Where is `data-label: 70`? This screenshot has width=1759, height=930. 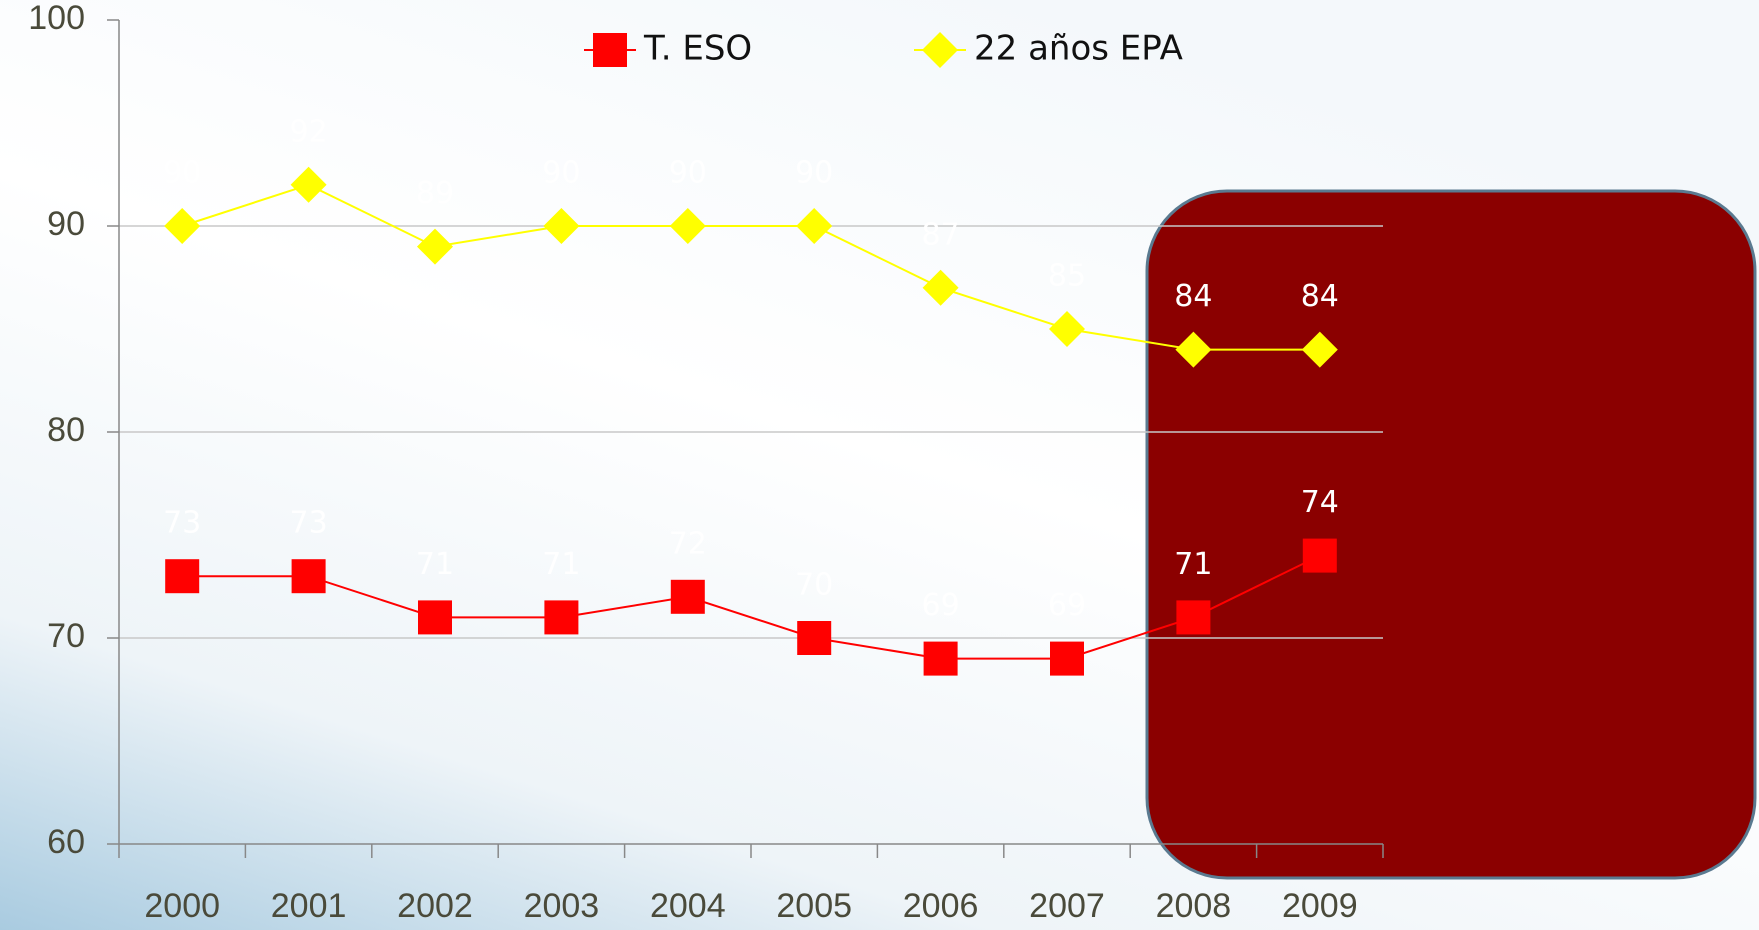 data-label: 70 is located at coordinates (814, 585).